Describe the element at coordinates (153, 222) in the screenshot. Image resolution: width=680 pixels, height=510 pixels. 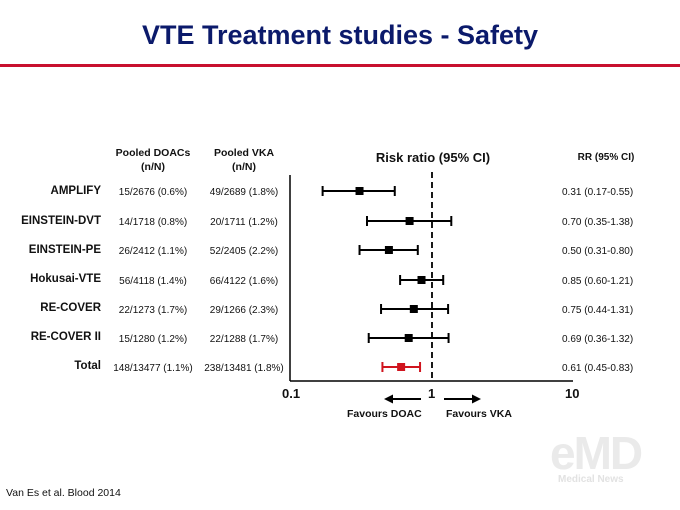
I see `doac-cell-einstein-dvt: 14/1718 (0.8%)` at that location.